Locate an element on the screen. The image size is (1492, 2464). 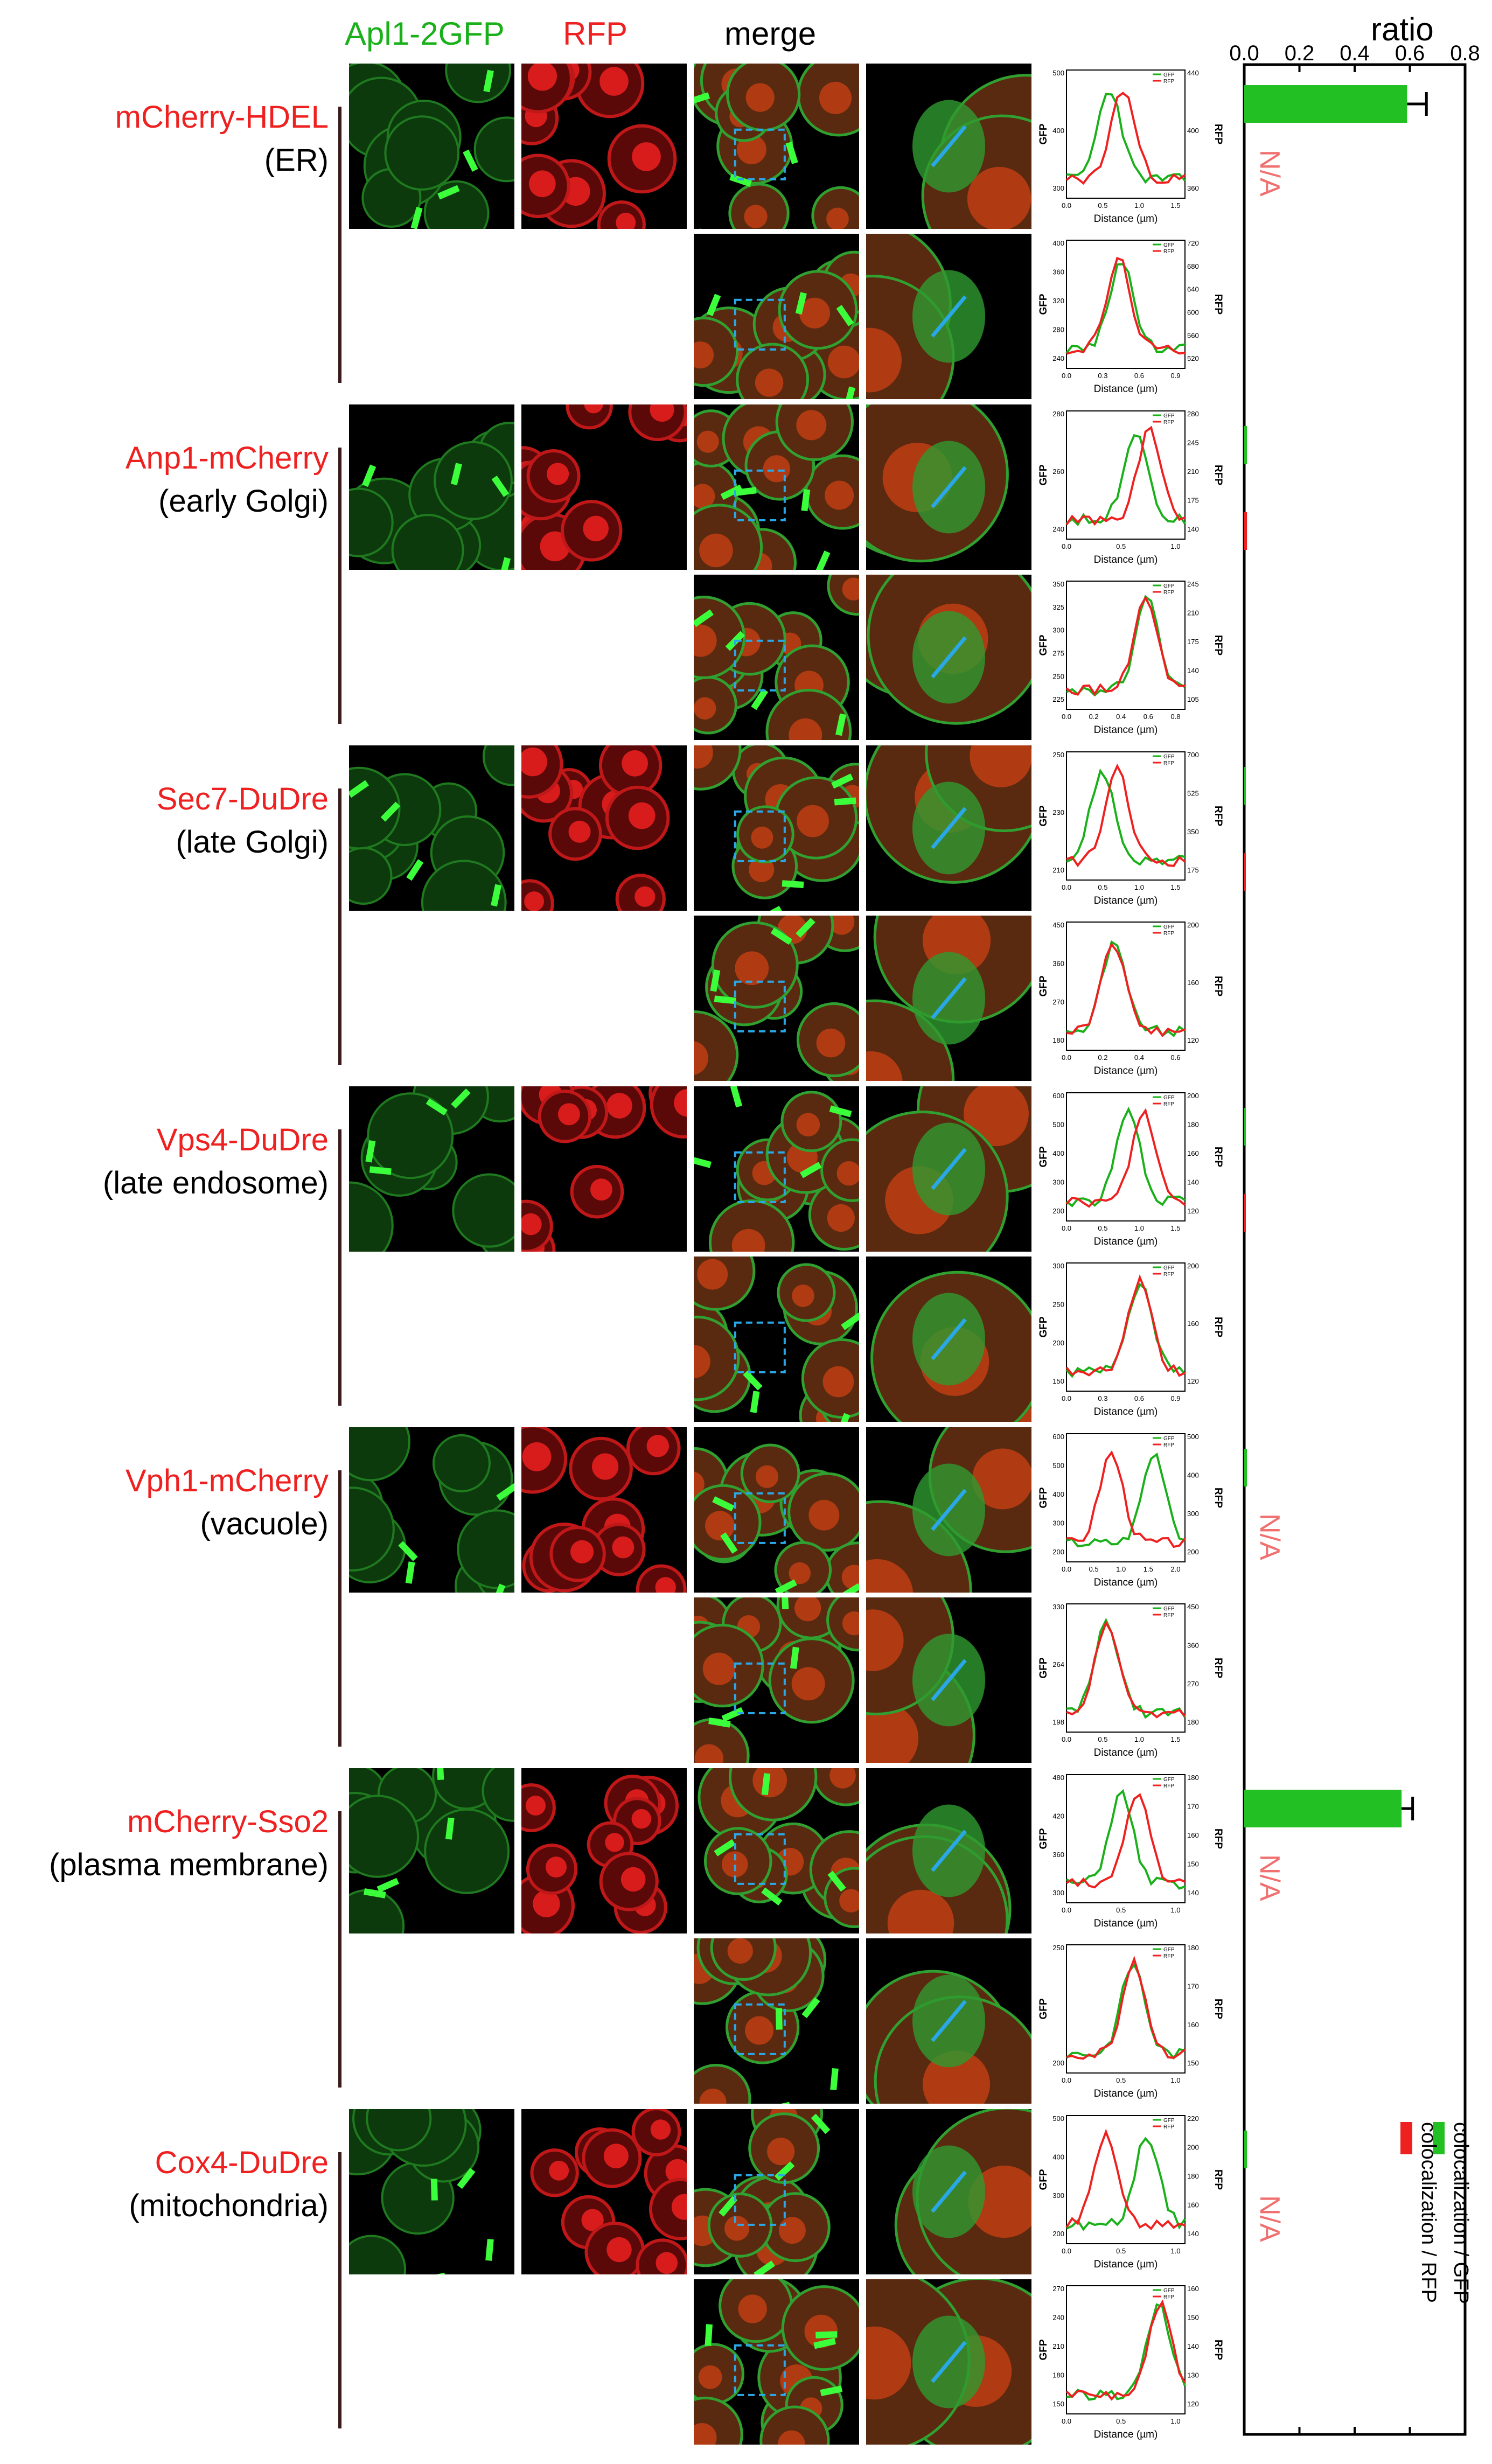
gfp-tick: 420 is located at coordinates (1058, 1816).